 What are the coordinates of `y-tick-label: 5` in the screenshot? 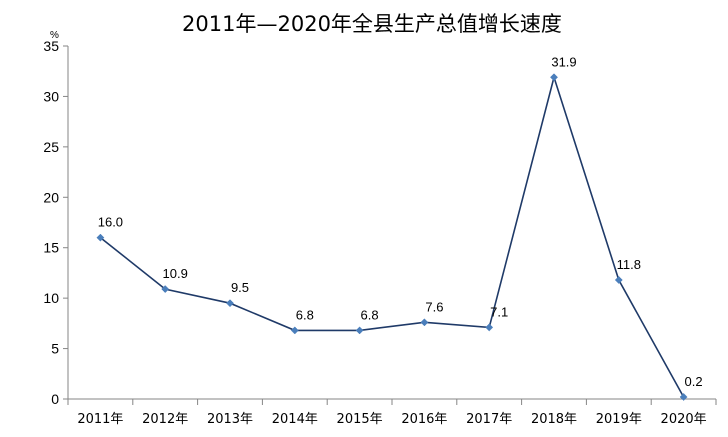 It's located at (55, 349).